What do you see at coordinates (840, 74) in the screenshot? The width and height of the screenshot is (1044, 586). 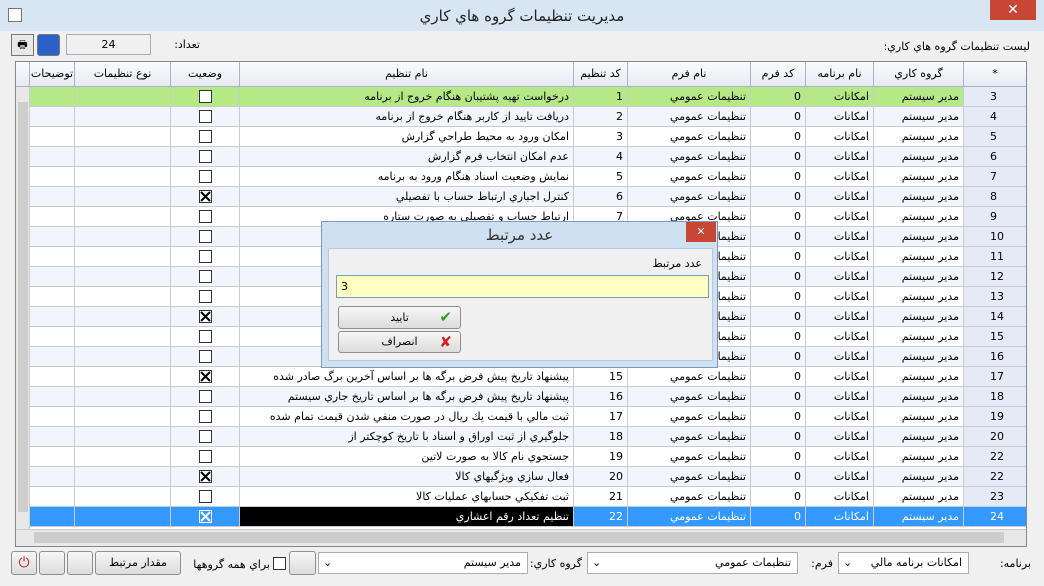 I see `column-header: نام برنامه` at bounding box center [840, 74].